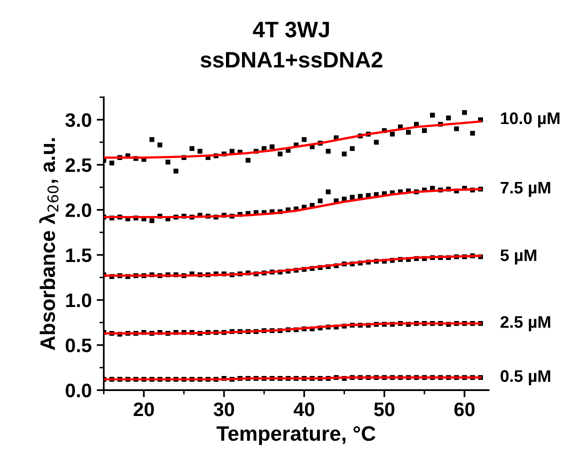 The height and width of the screenshot is (465, 583). Describe the element at coordinates (291, 60) in the screenshot. I see `chart-subtitle: ssDNA1+ssDNA2` at that location.